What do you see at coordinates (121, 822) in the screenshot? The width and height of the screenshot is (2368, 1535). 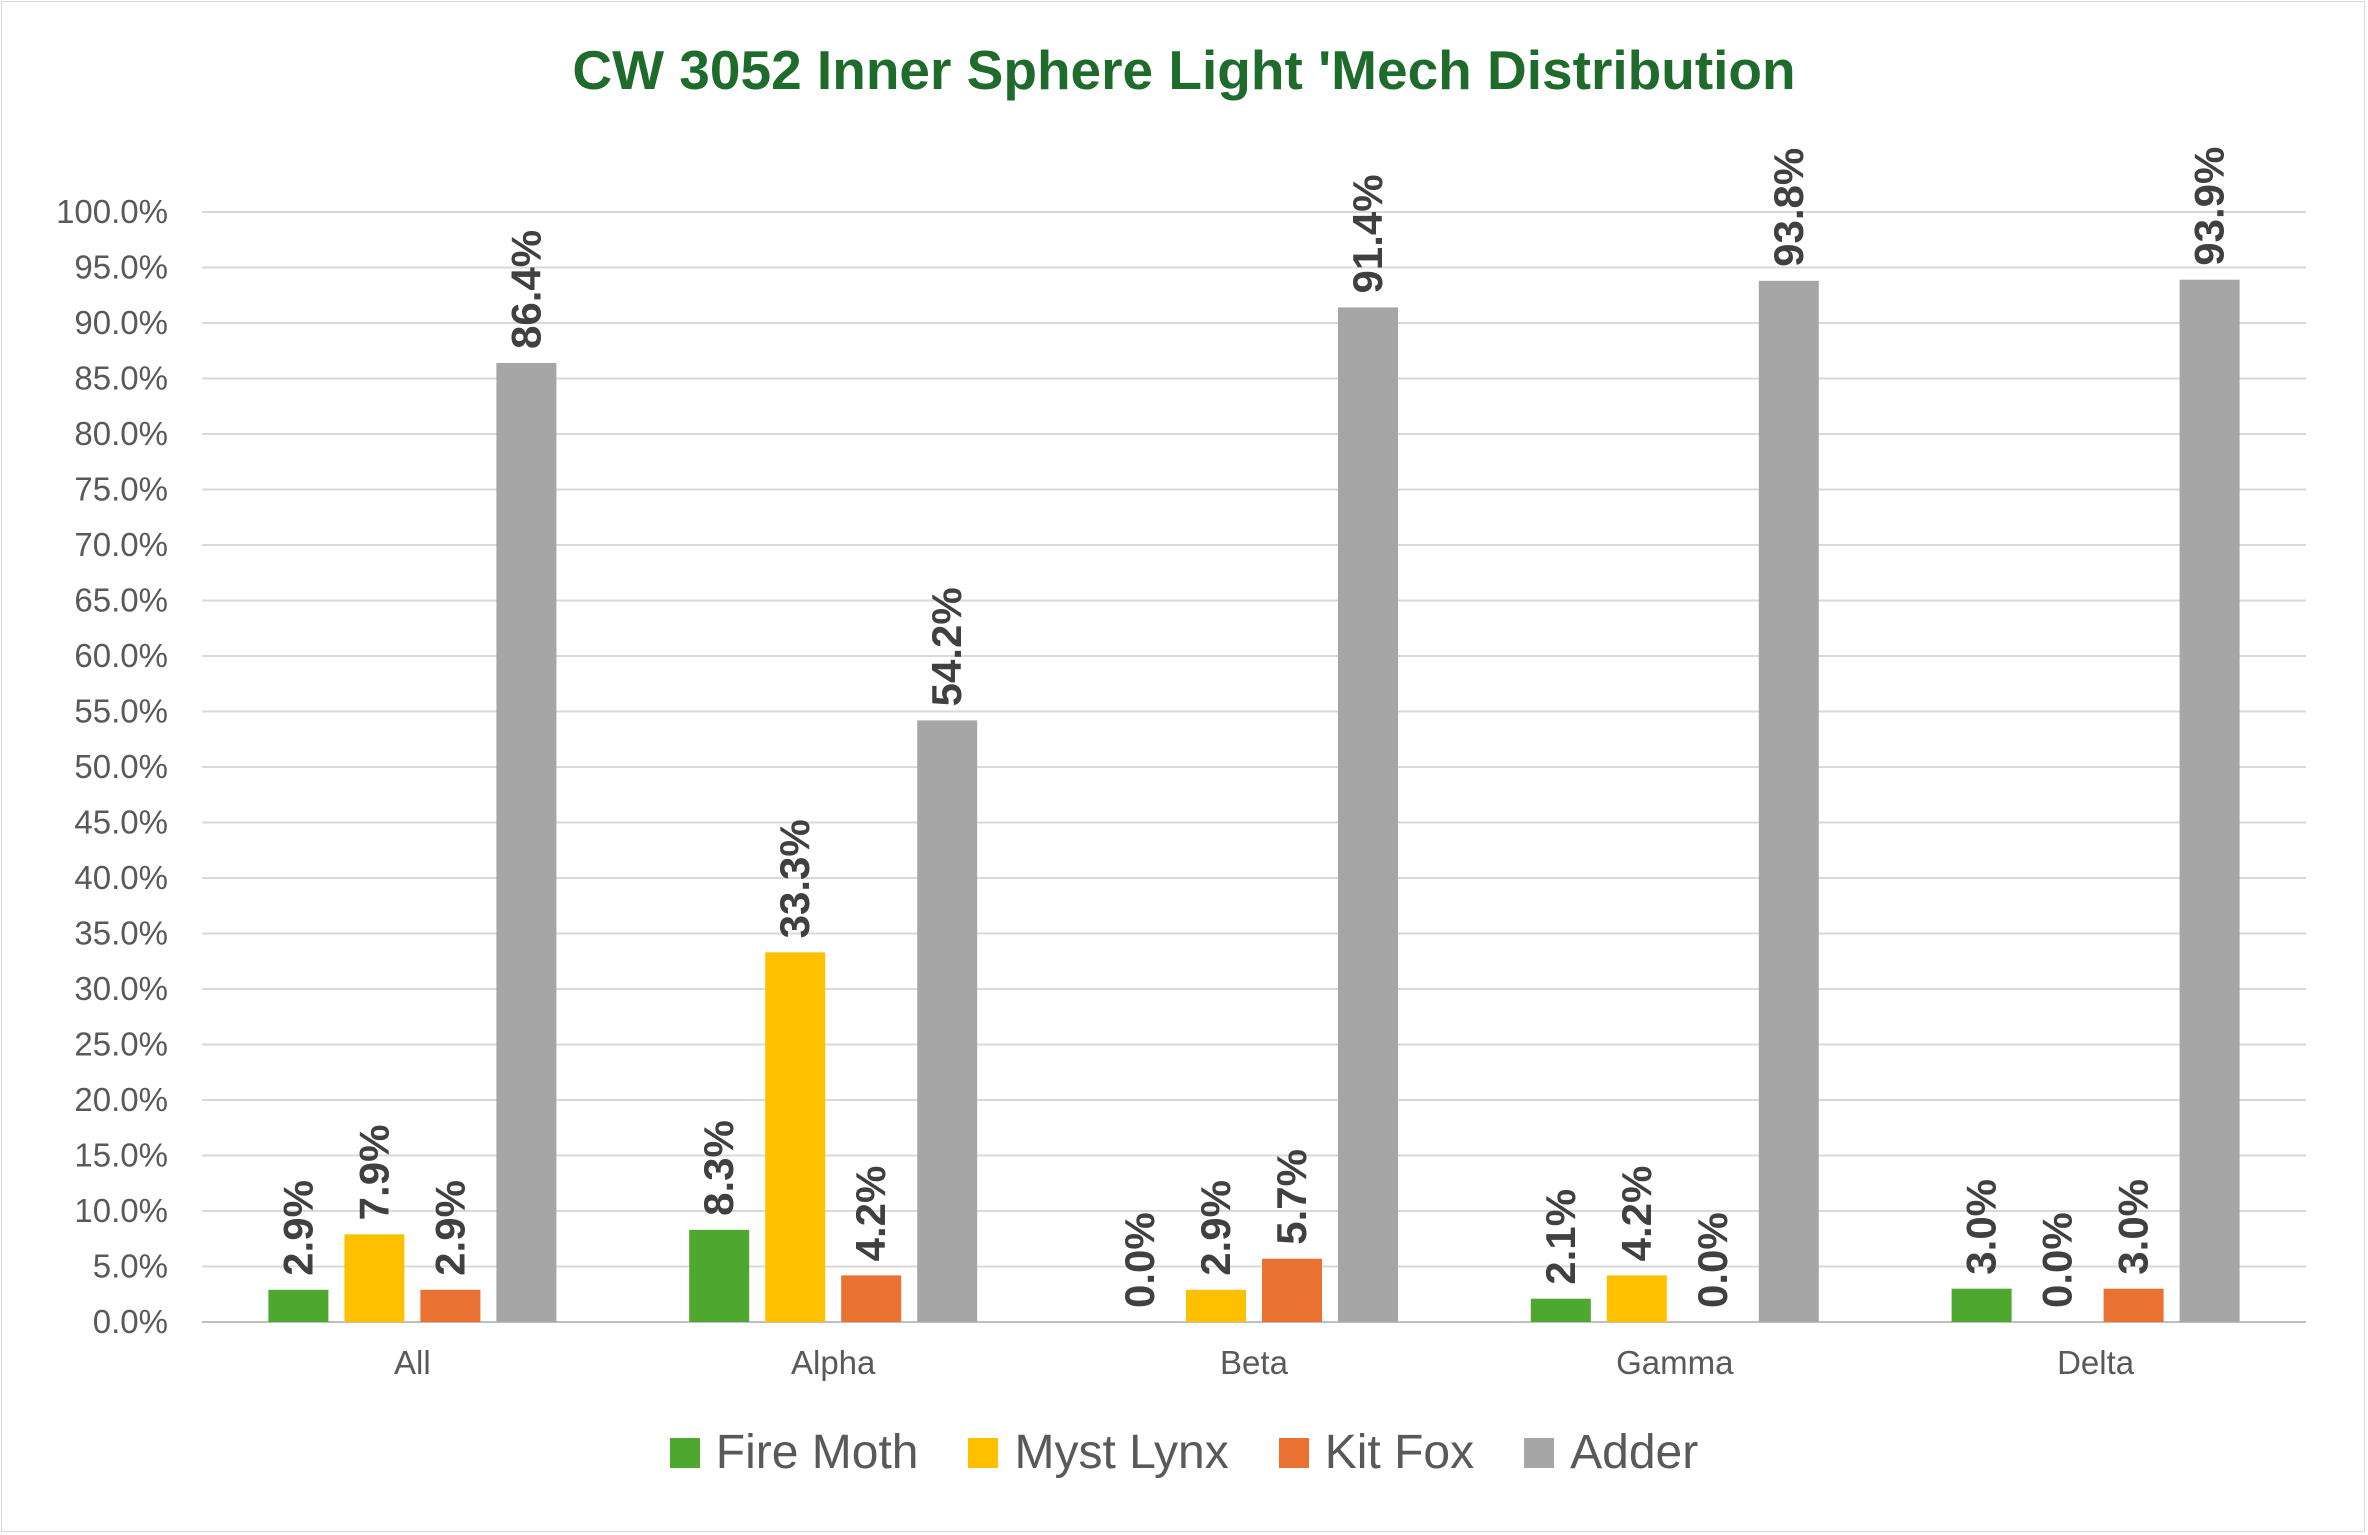 I see `y-tick-label: 45.0%` at bounding box center [121, 822].